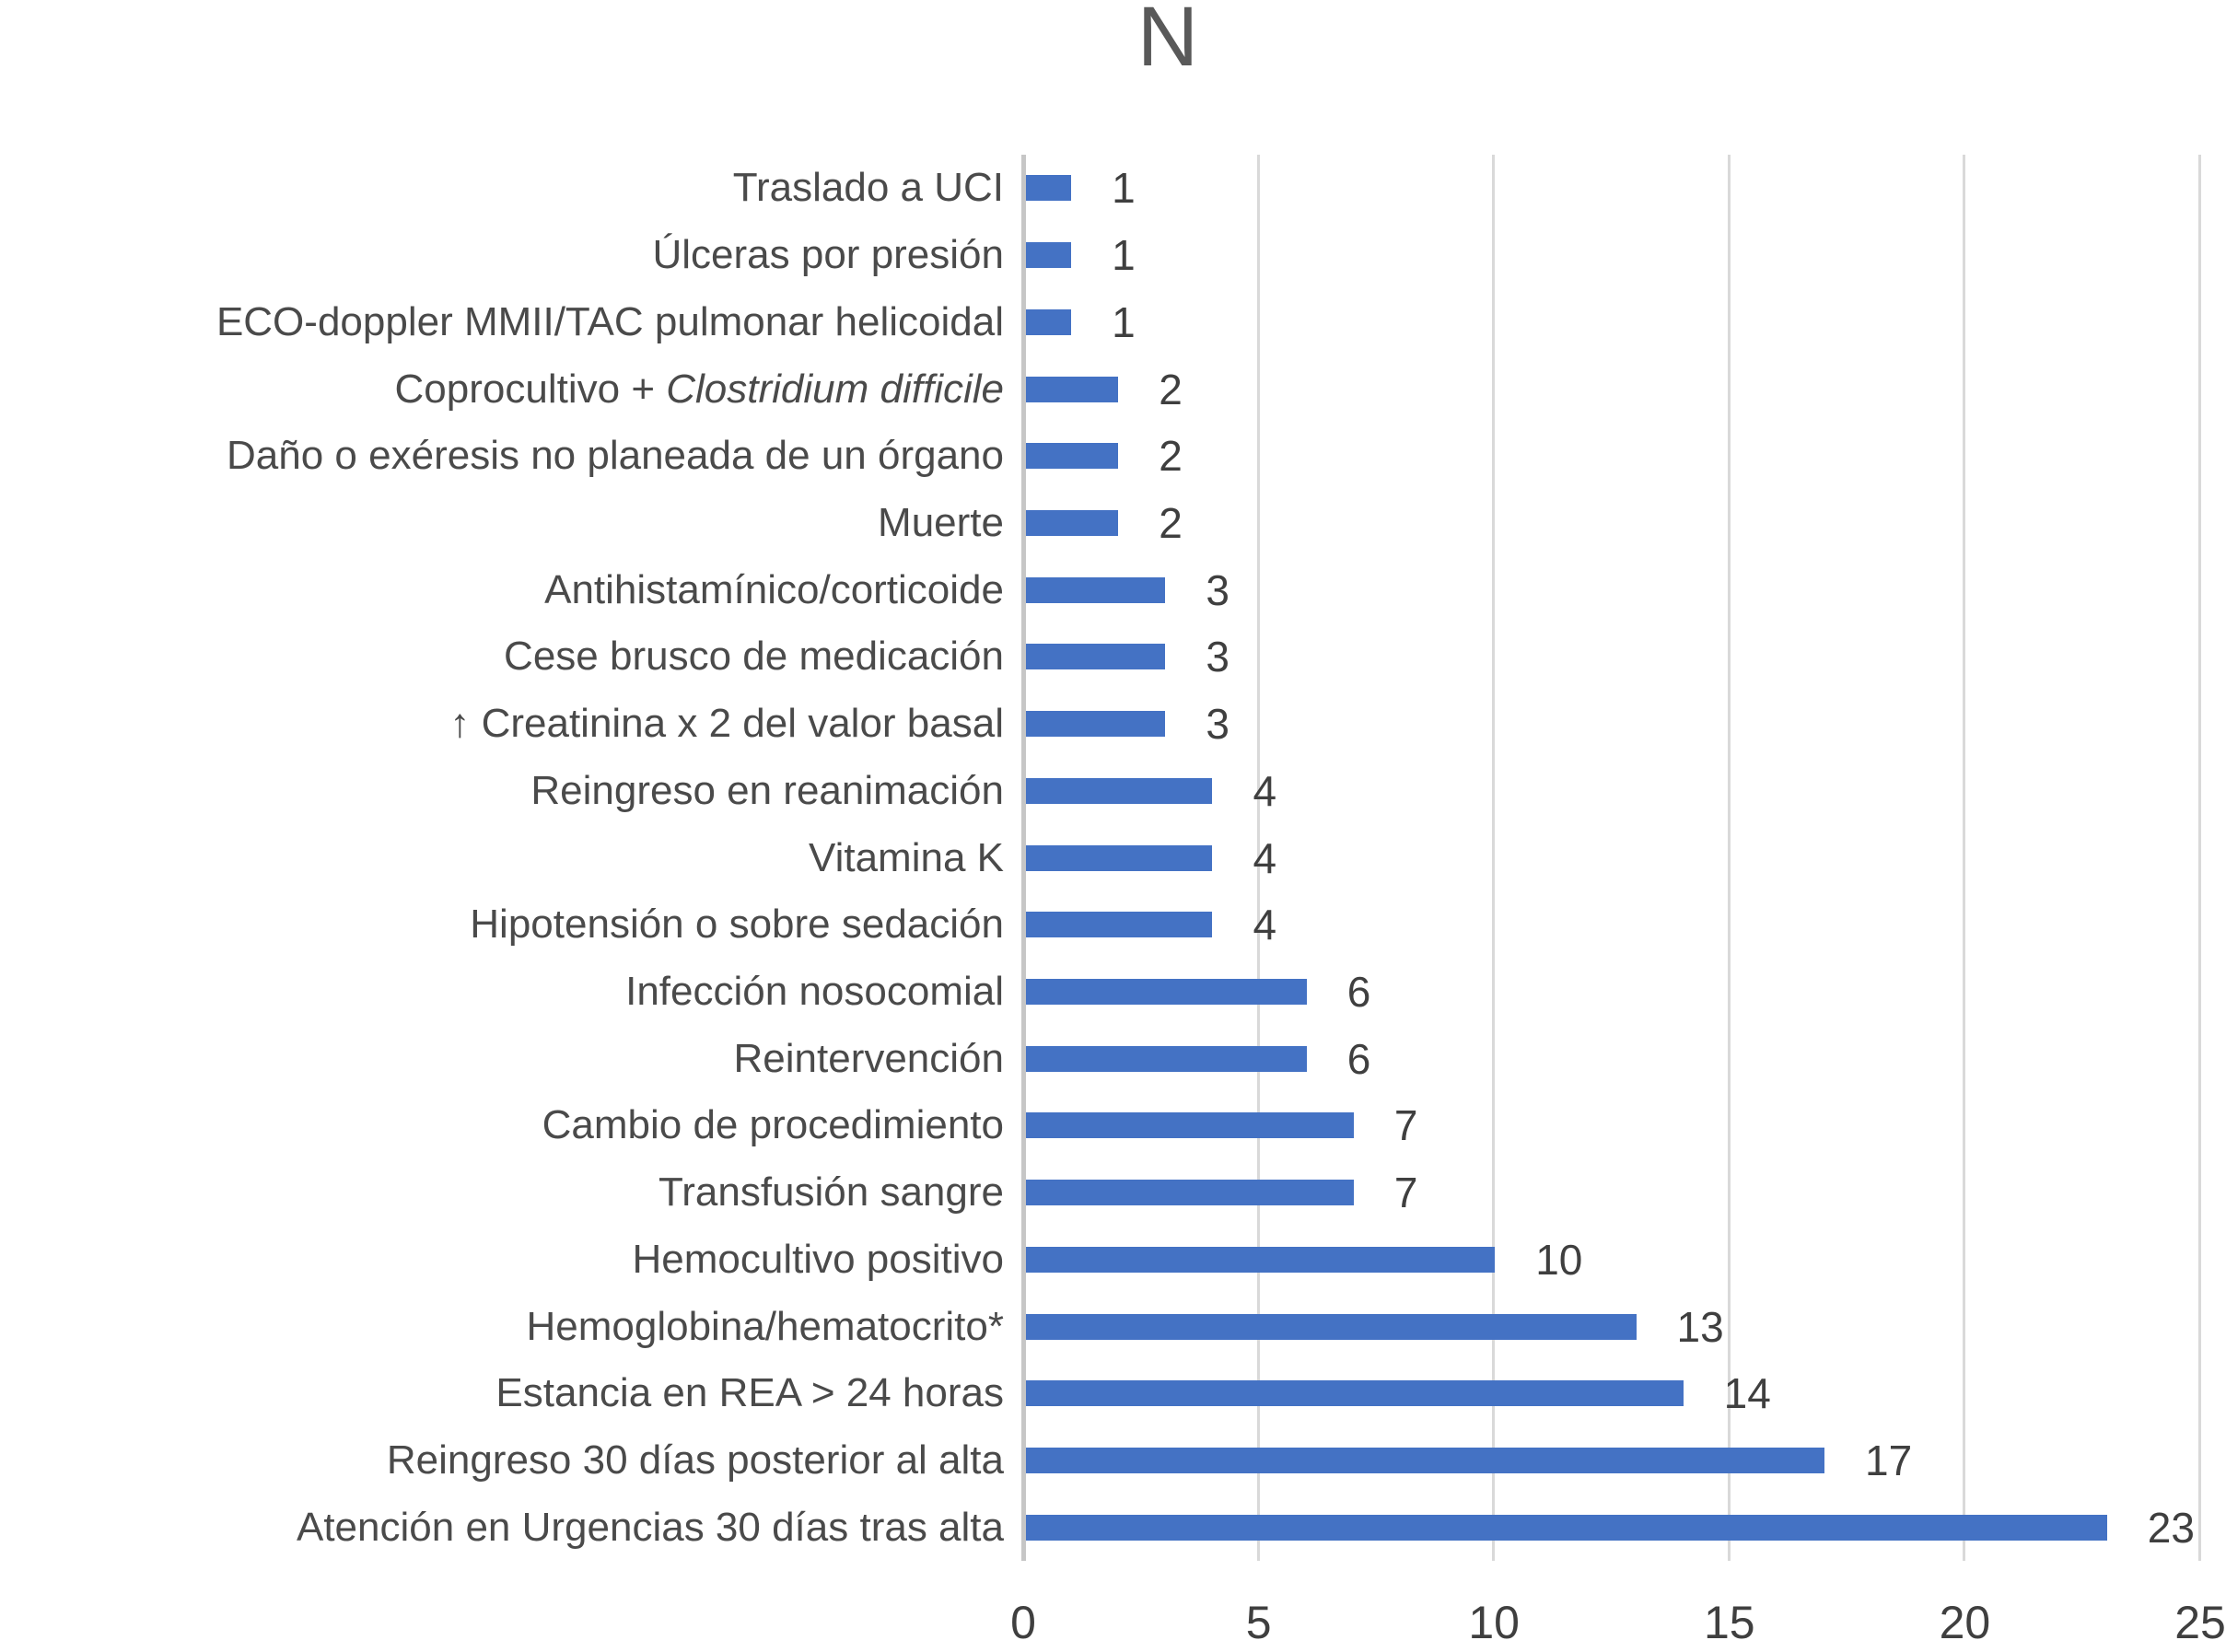  What do you see at coordinates (1889, 1460) in the screenshot?
I see `value-label: 17` at bounding box center [1889, 1460].